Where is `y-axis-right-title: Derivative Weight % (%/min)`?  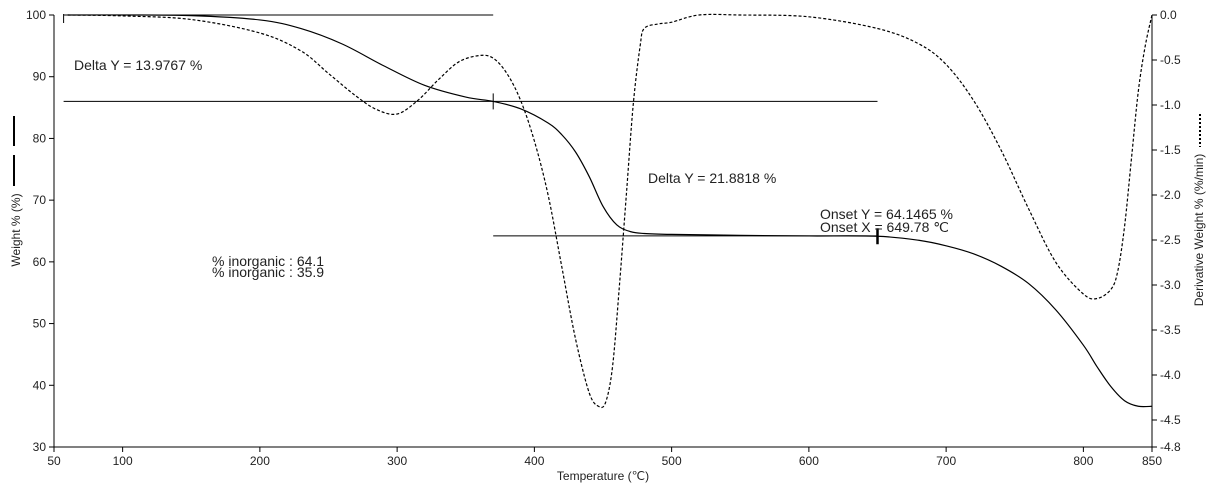
y-axis-right-title: Derivative Weight % (%/min) is located at coordinates (1199, 230).